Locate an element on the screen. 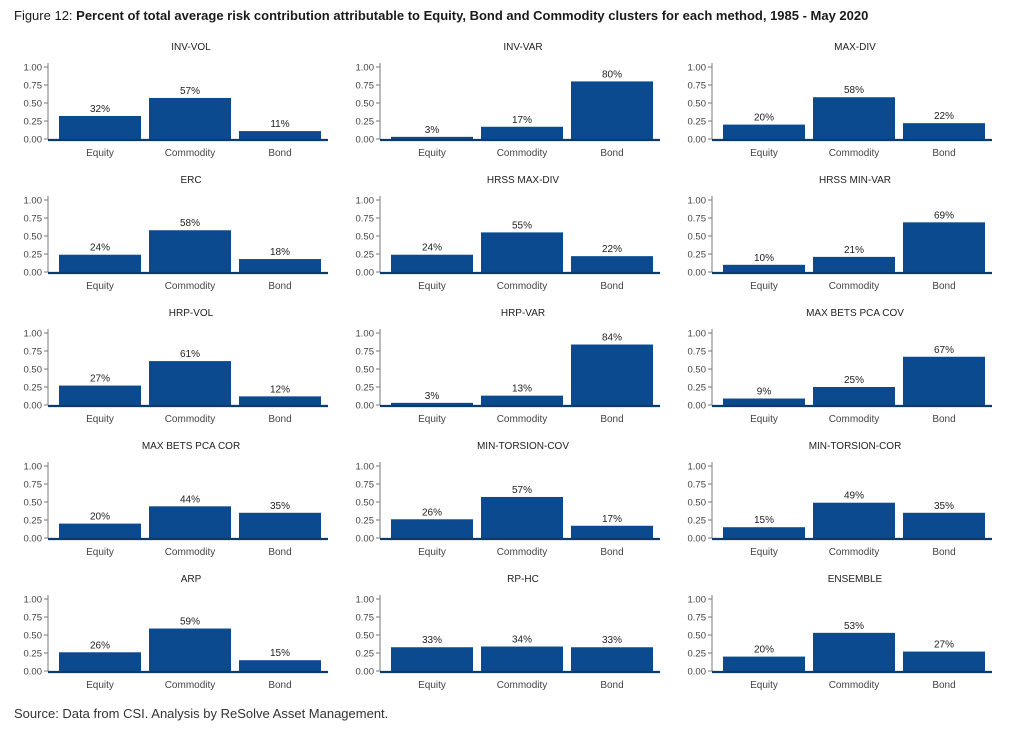 The height and width of the screenshot is (737, 1024). panel-title: HRP-VOL is located at coordinates (191, 313).